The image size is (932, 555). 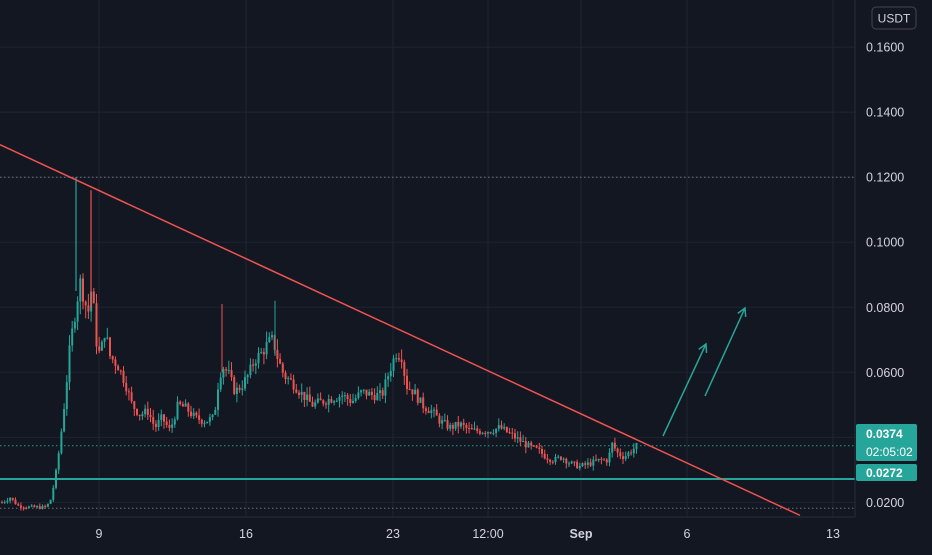 I want to click on currency-badge: USDT, so click(x=894, y=18).